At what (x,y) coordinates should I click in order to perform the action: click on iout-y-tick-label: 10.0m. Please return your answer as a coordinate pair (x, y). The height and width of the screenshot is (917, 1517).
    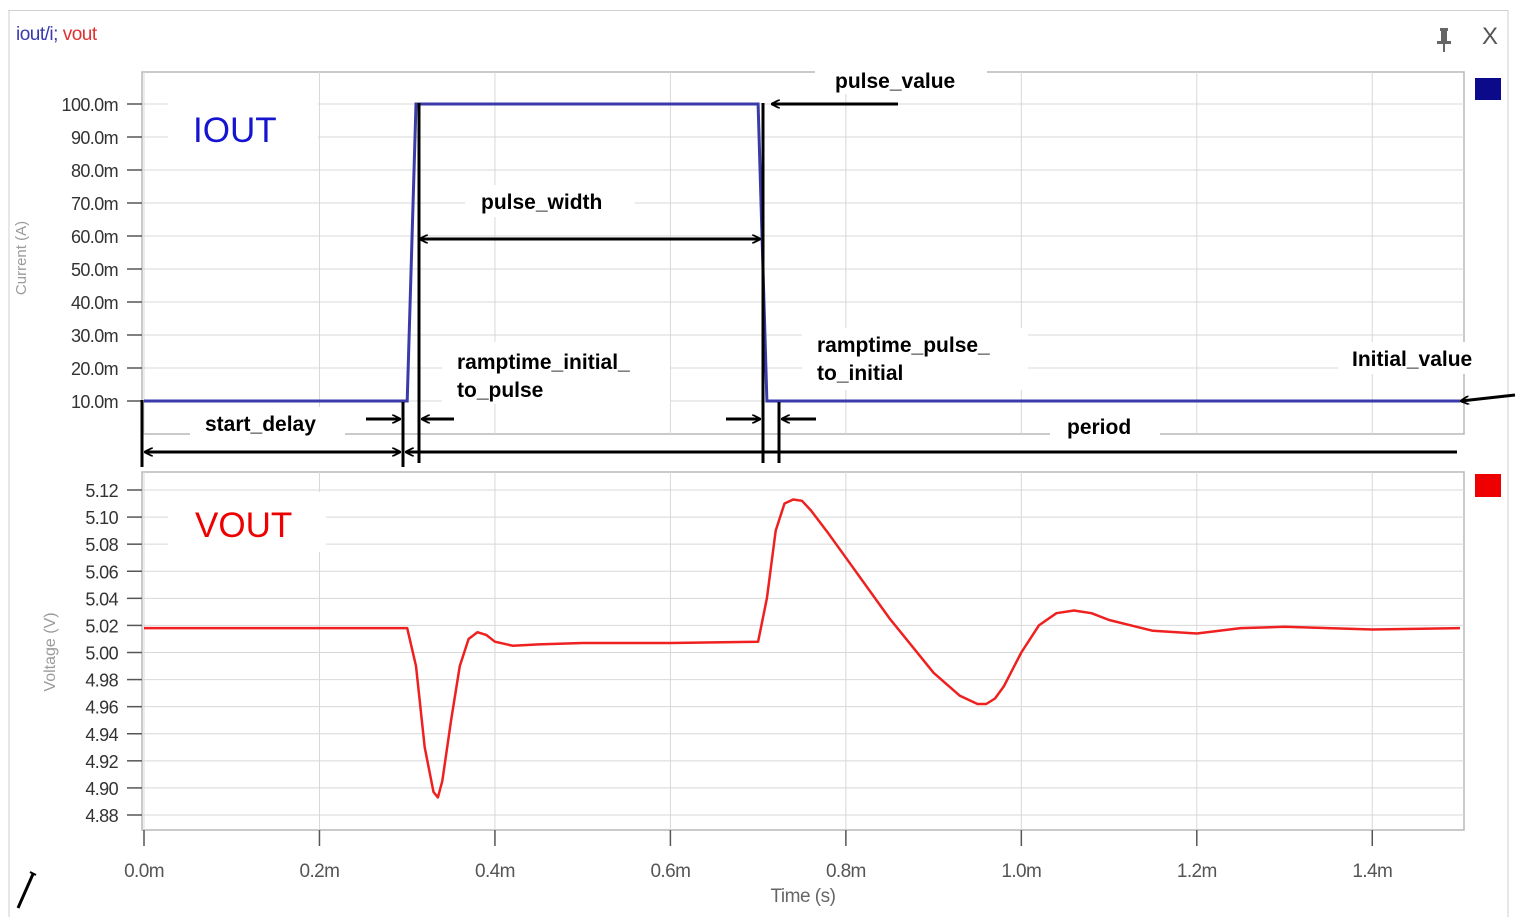
    Looking at the image, I should click on (94, 402).